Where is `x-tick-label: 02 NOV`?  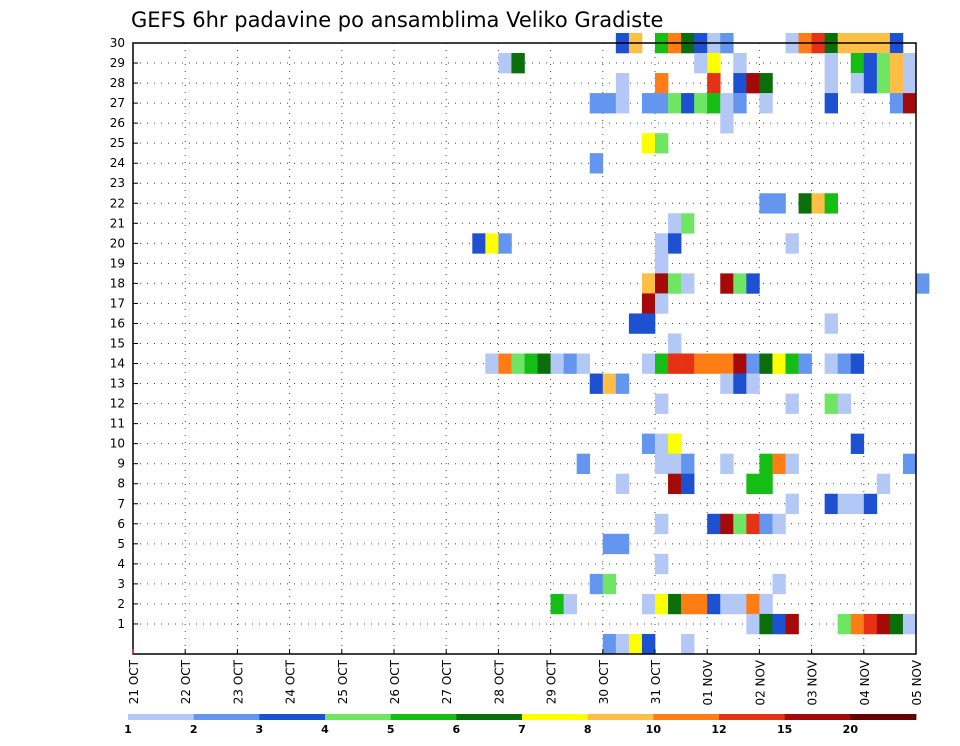
x-tick-label: 02 NOV is located at coordinates (760, 682).